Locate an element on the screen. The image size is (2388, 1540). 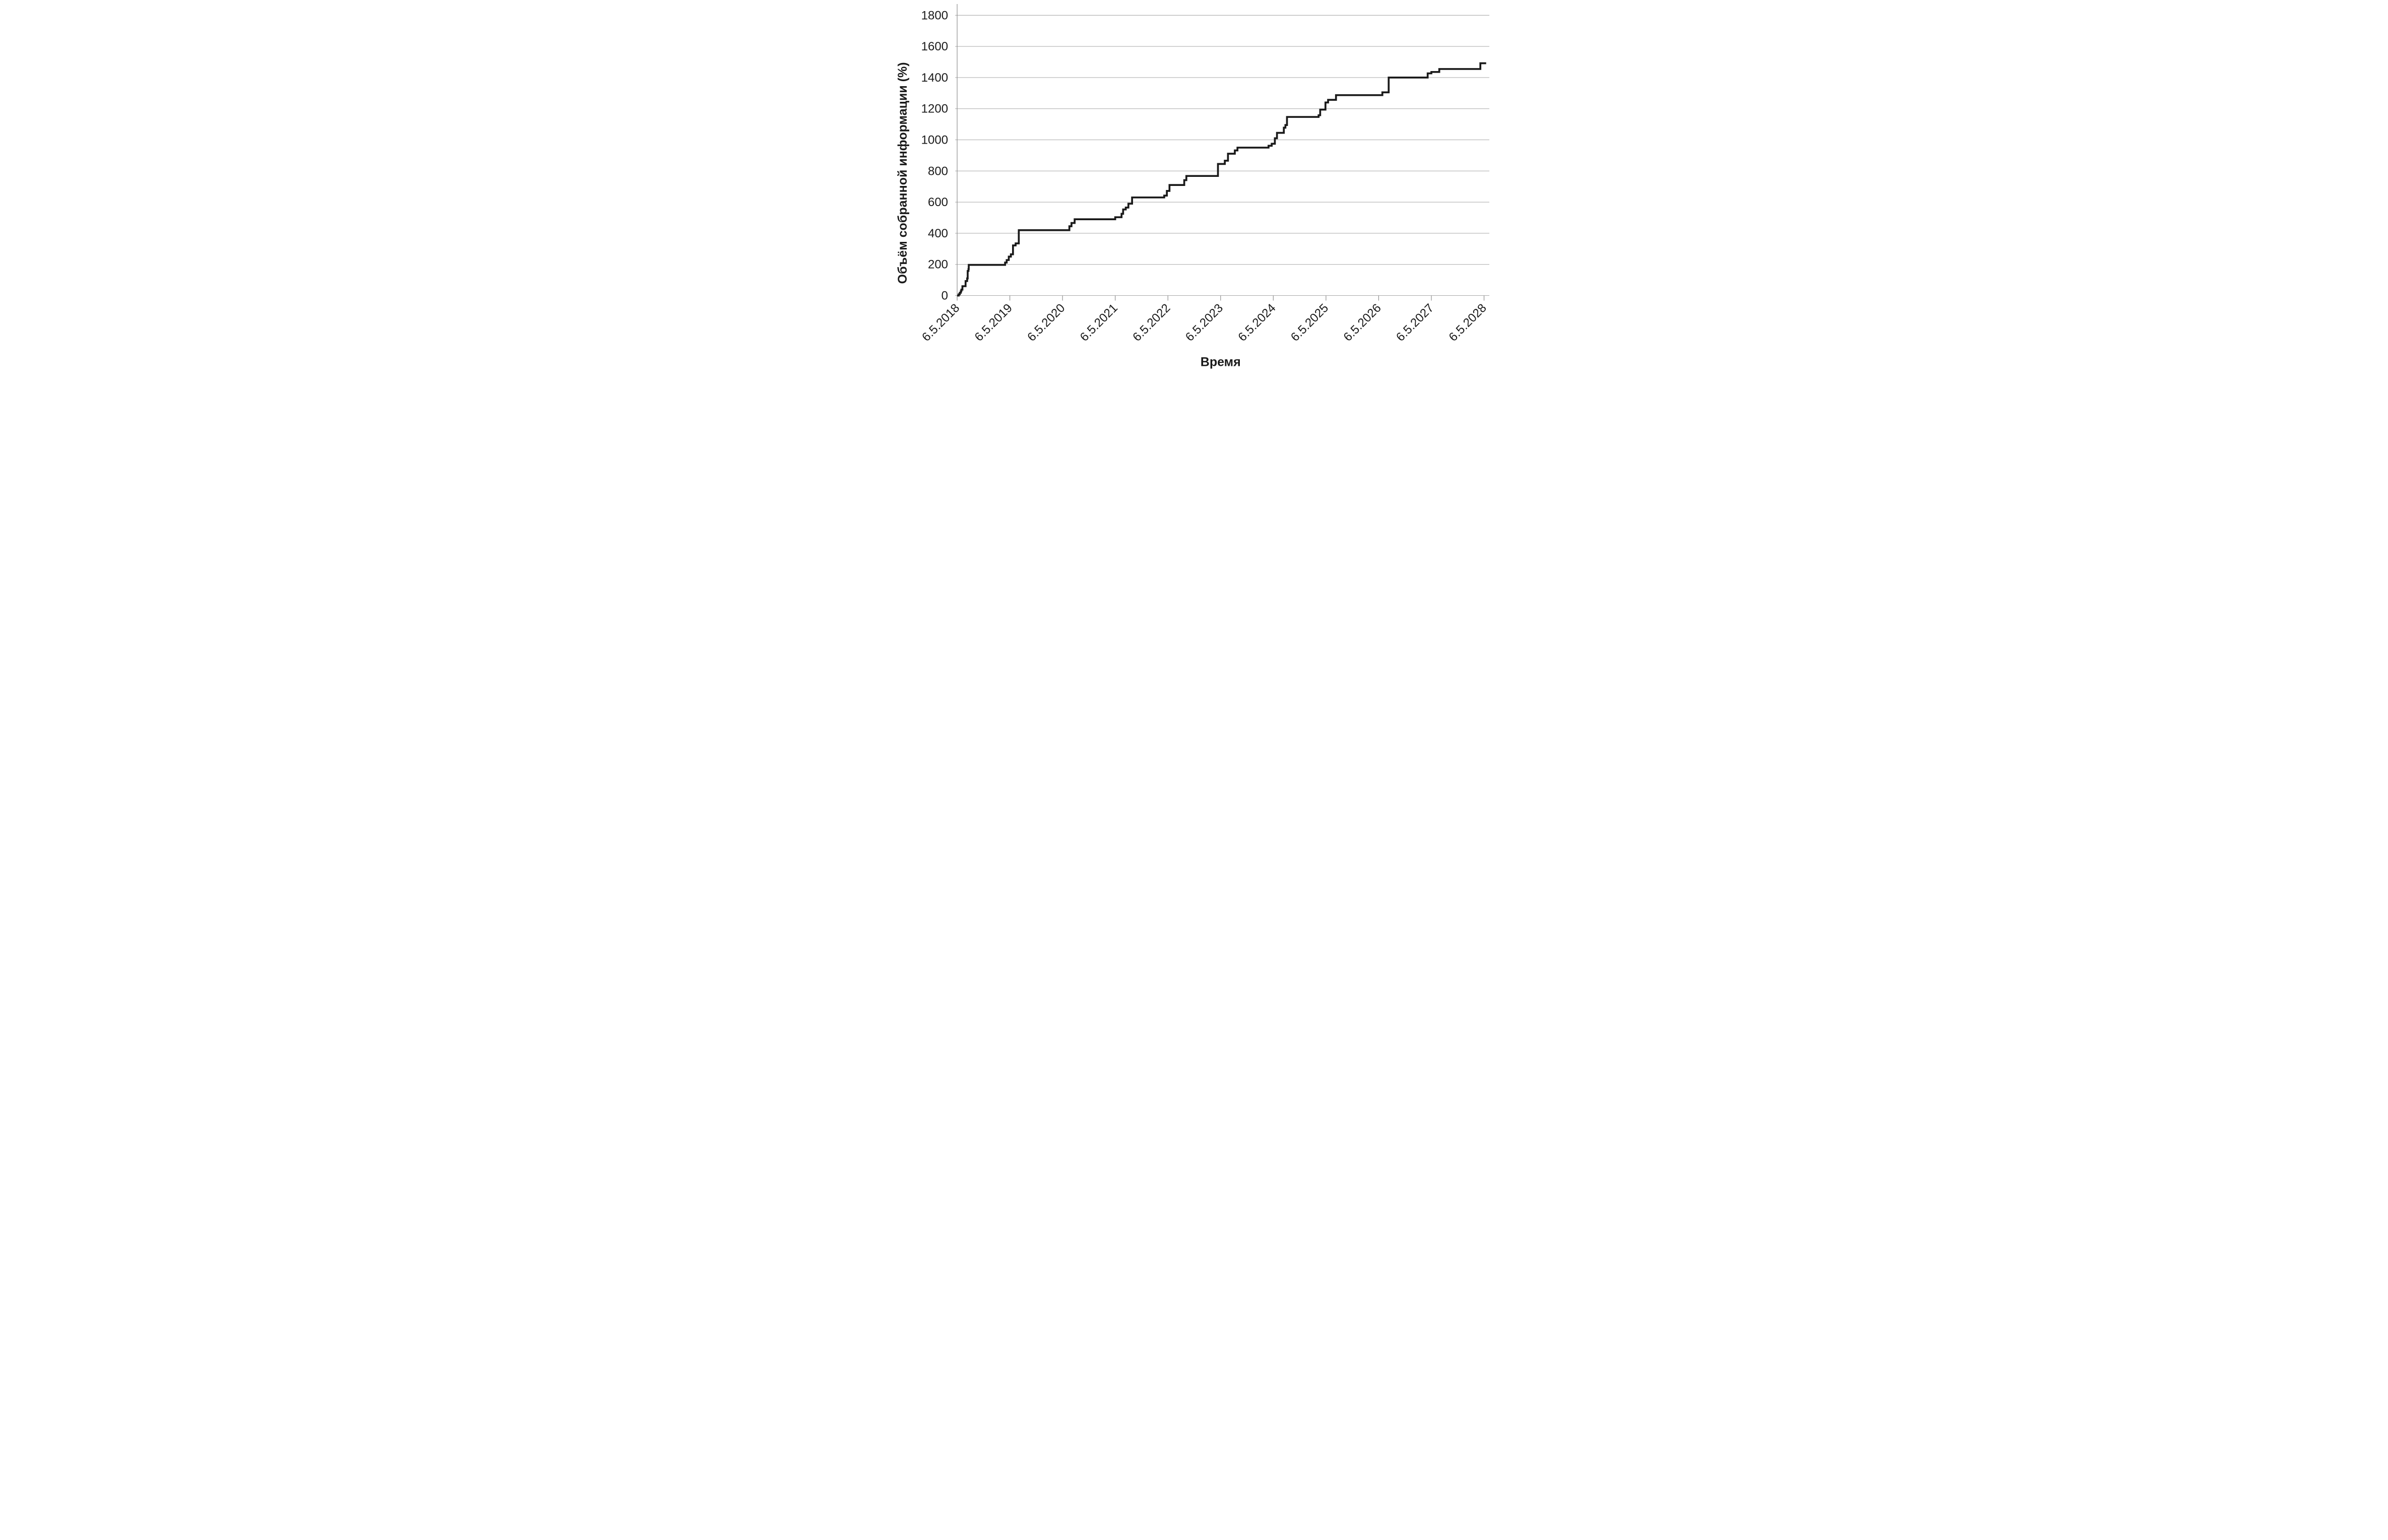
x-tick-label-6: 6.5.2024 is located at coordinates (1256, 322).